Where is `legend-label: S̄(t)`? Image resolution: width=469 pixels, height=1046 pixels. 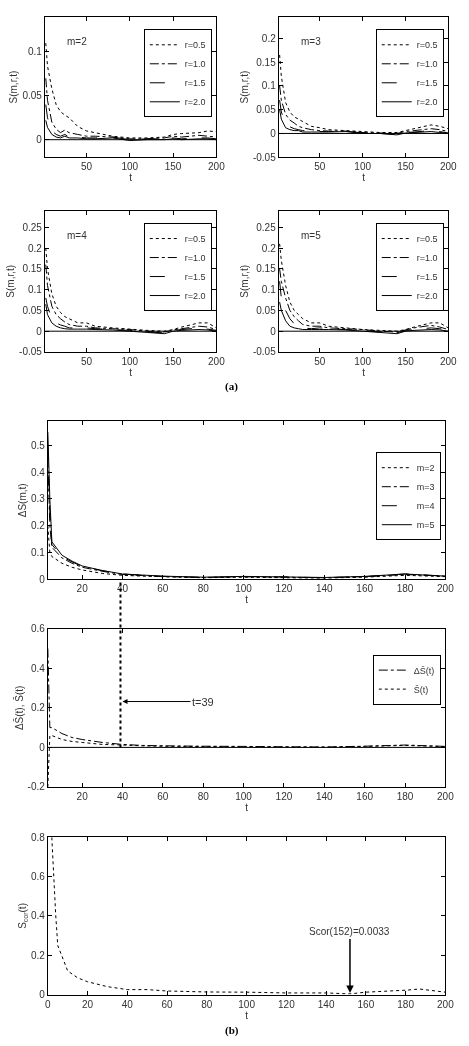
legend-label: S̄(t) is located at coordinates (421, 689).